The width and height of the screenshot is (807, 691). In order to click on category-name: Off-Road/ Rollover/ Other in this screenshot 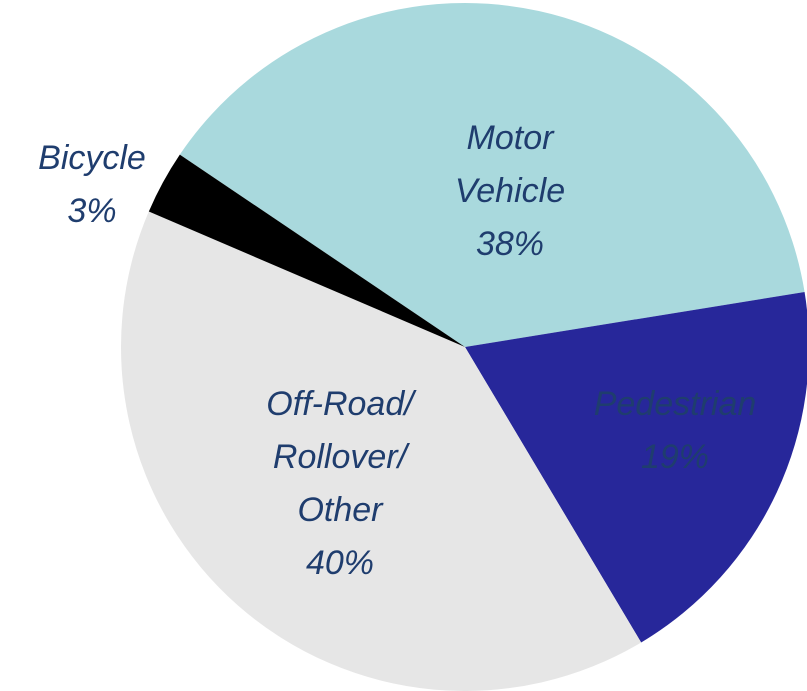, I will do `click(340, 457)`.